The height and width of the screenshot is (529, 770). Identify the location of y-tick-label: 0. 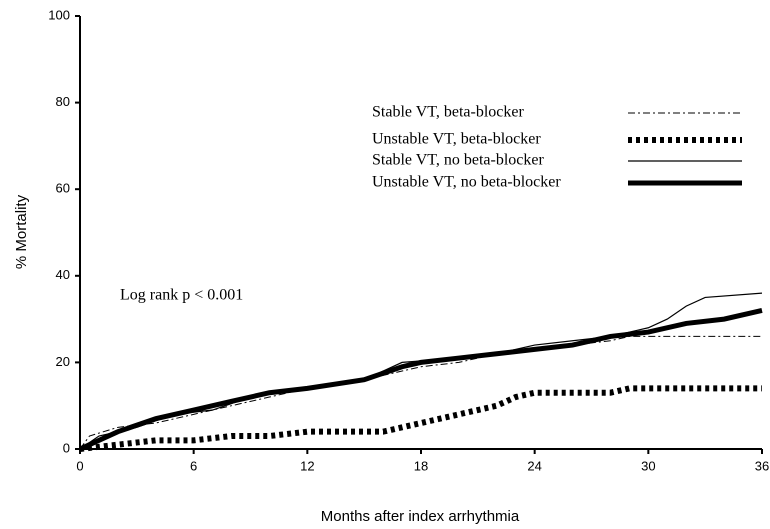
(66, 447).